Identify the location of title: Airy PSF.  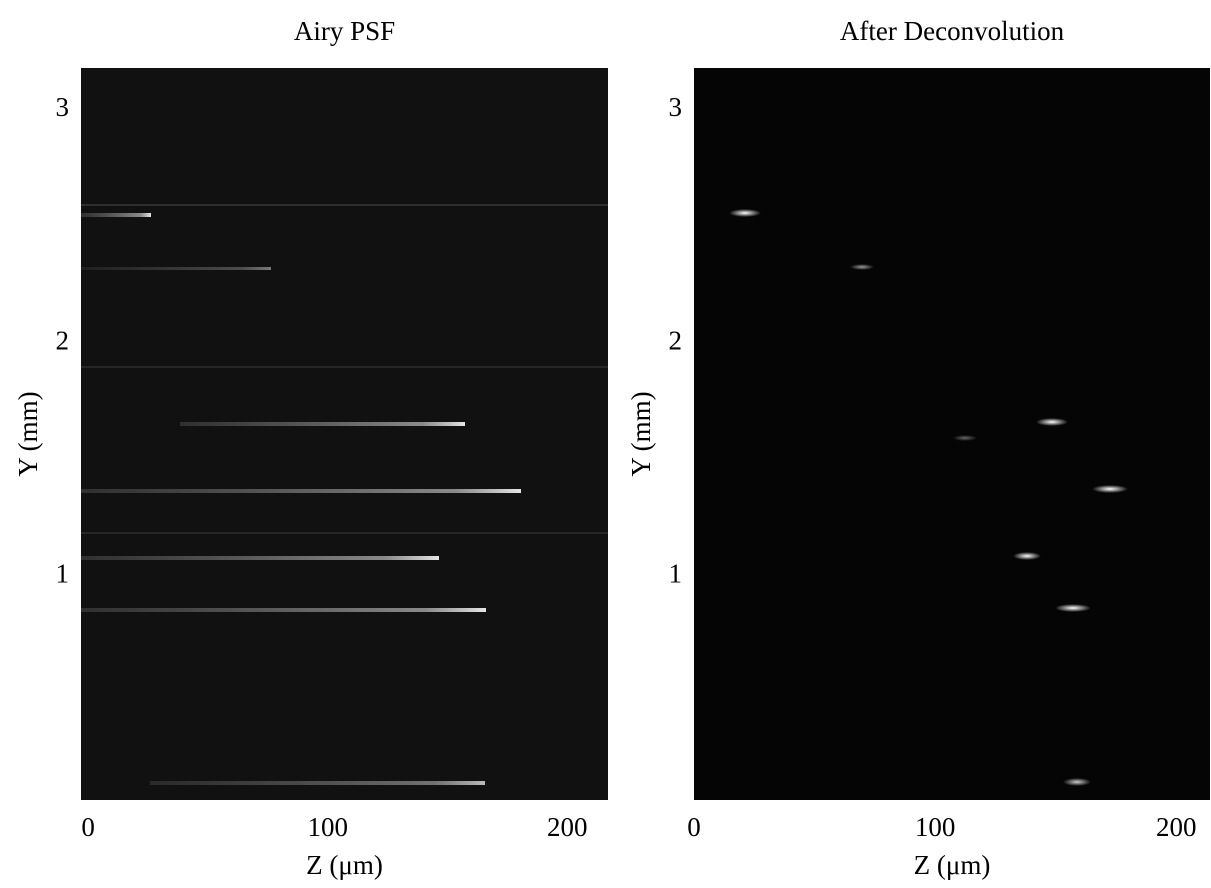
(344, 31).